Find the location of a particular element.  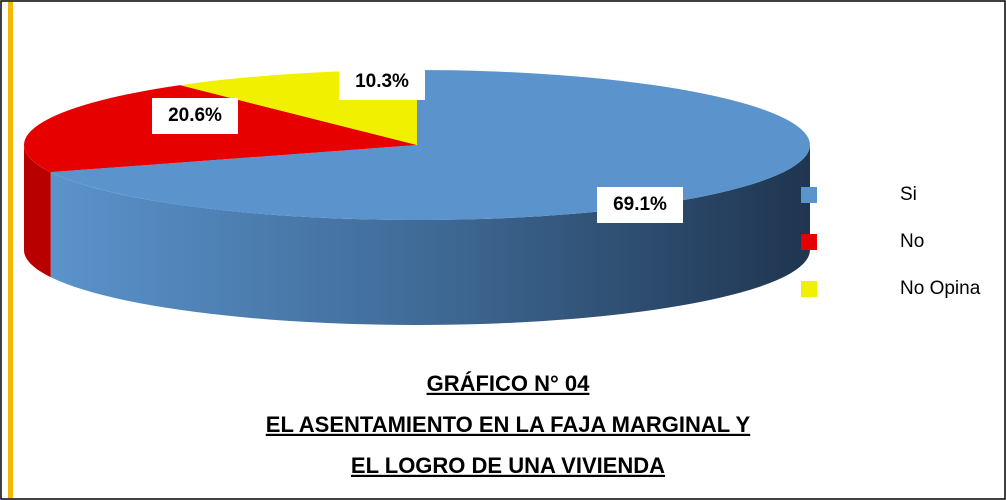

data-label: 20.6% is located at coordinates (195, 115).